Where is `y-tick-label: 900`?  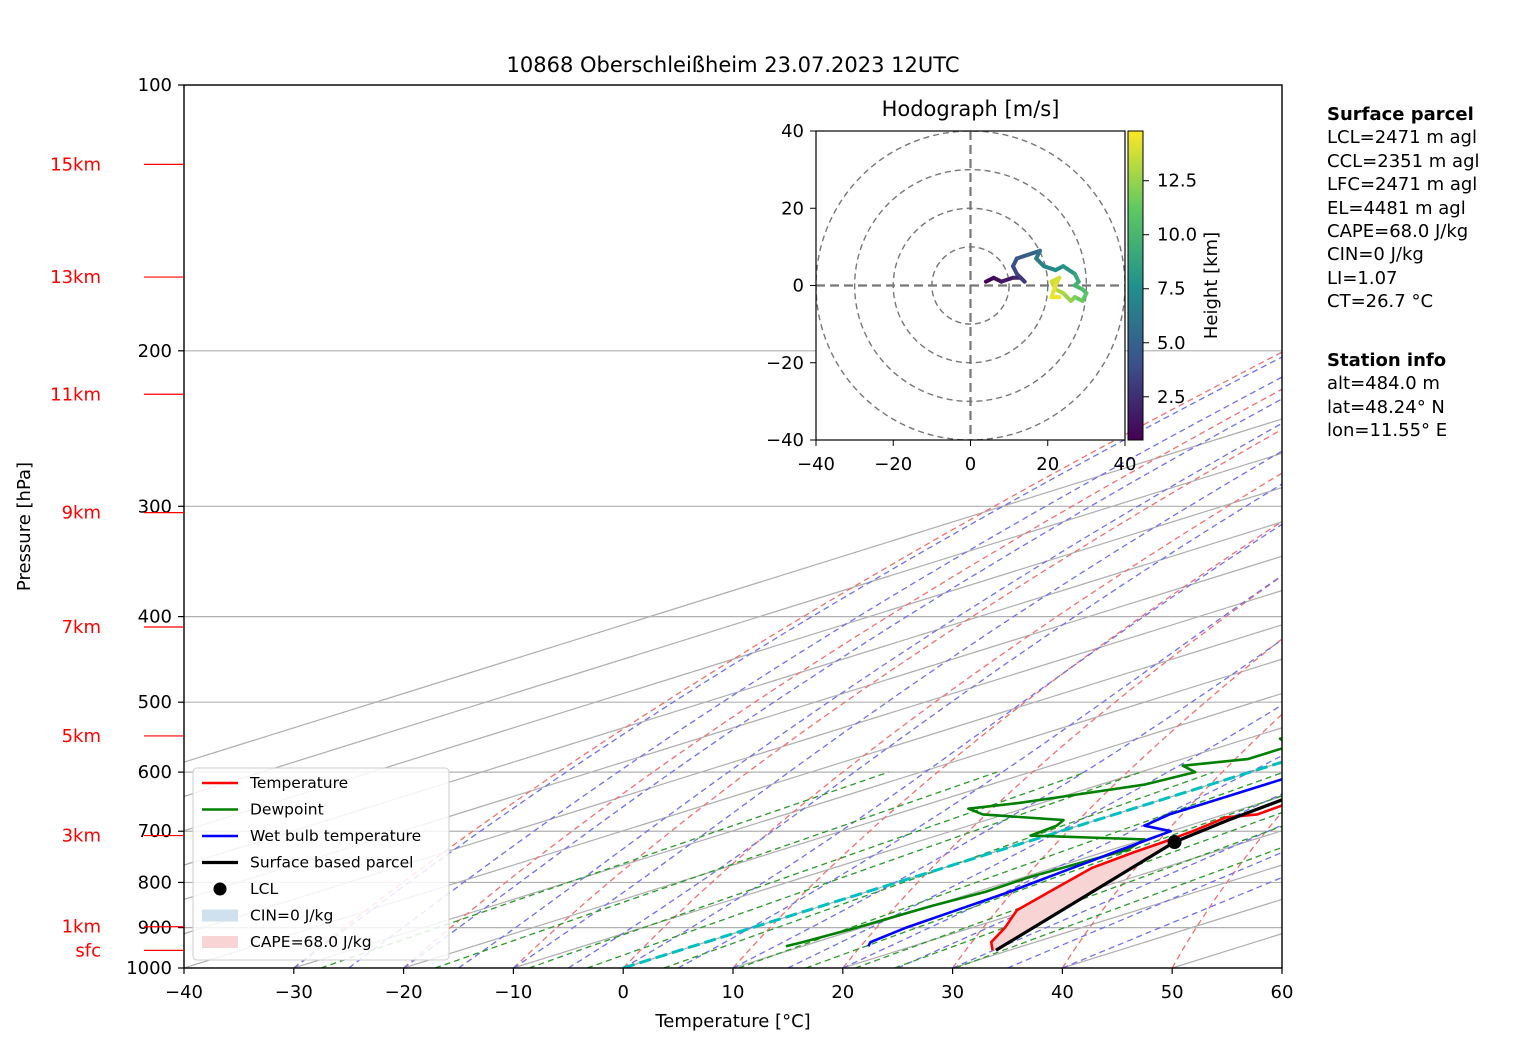
y-tick-label: 900 is located at coordinates (155, 928).